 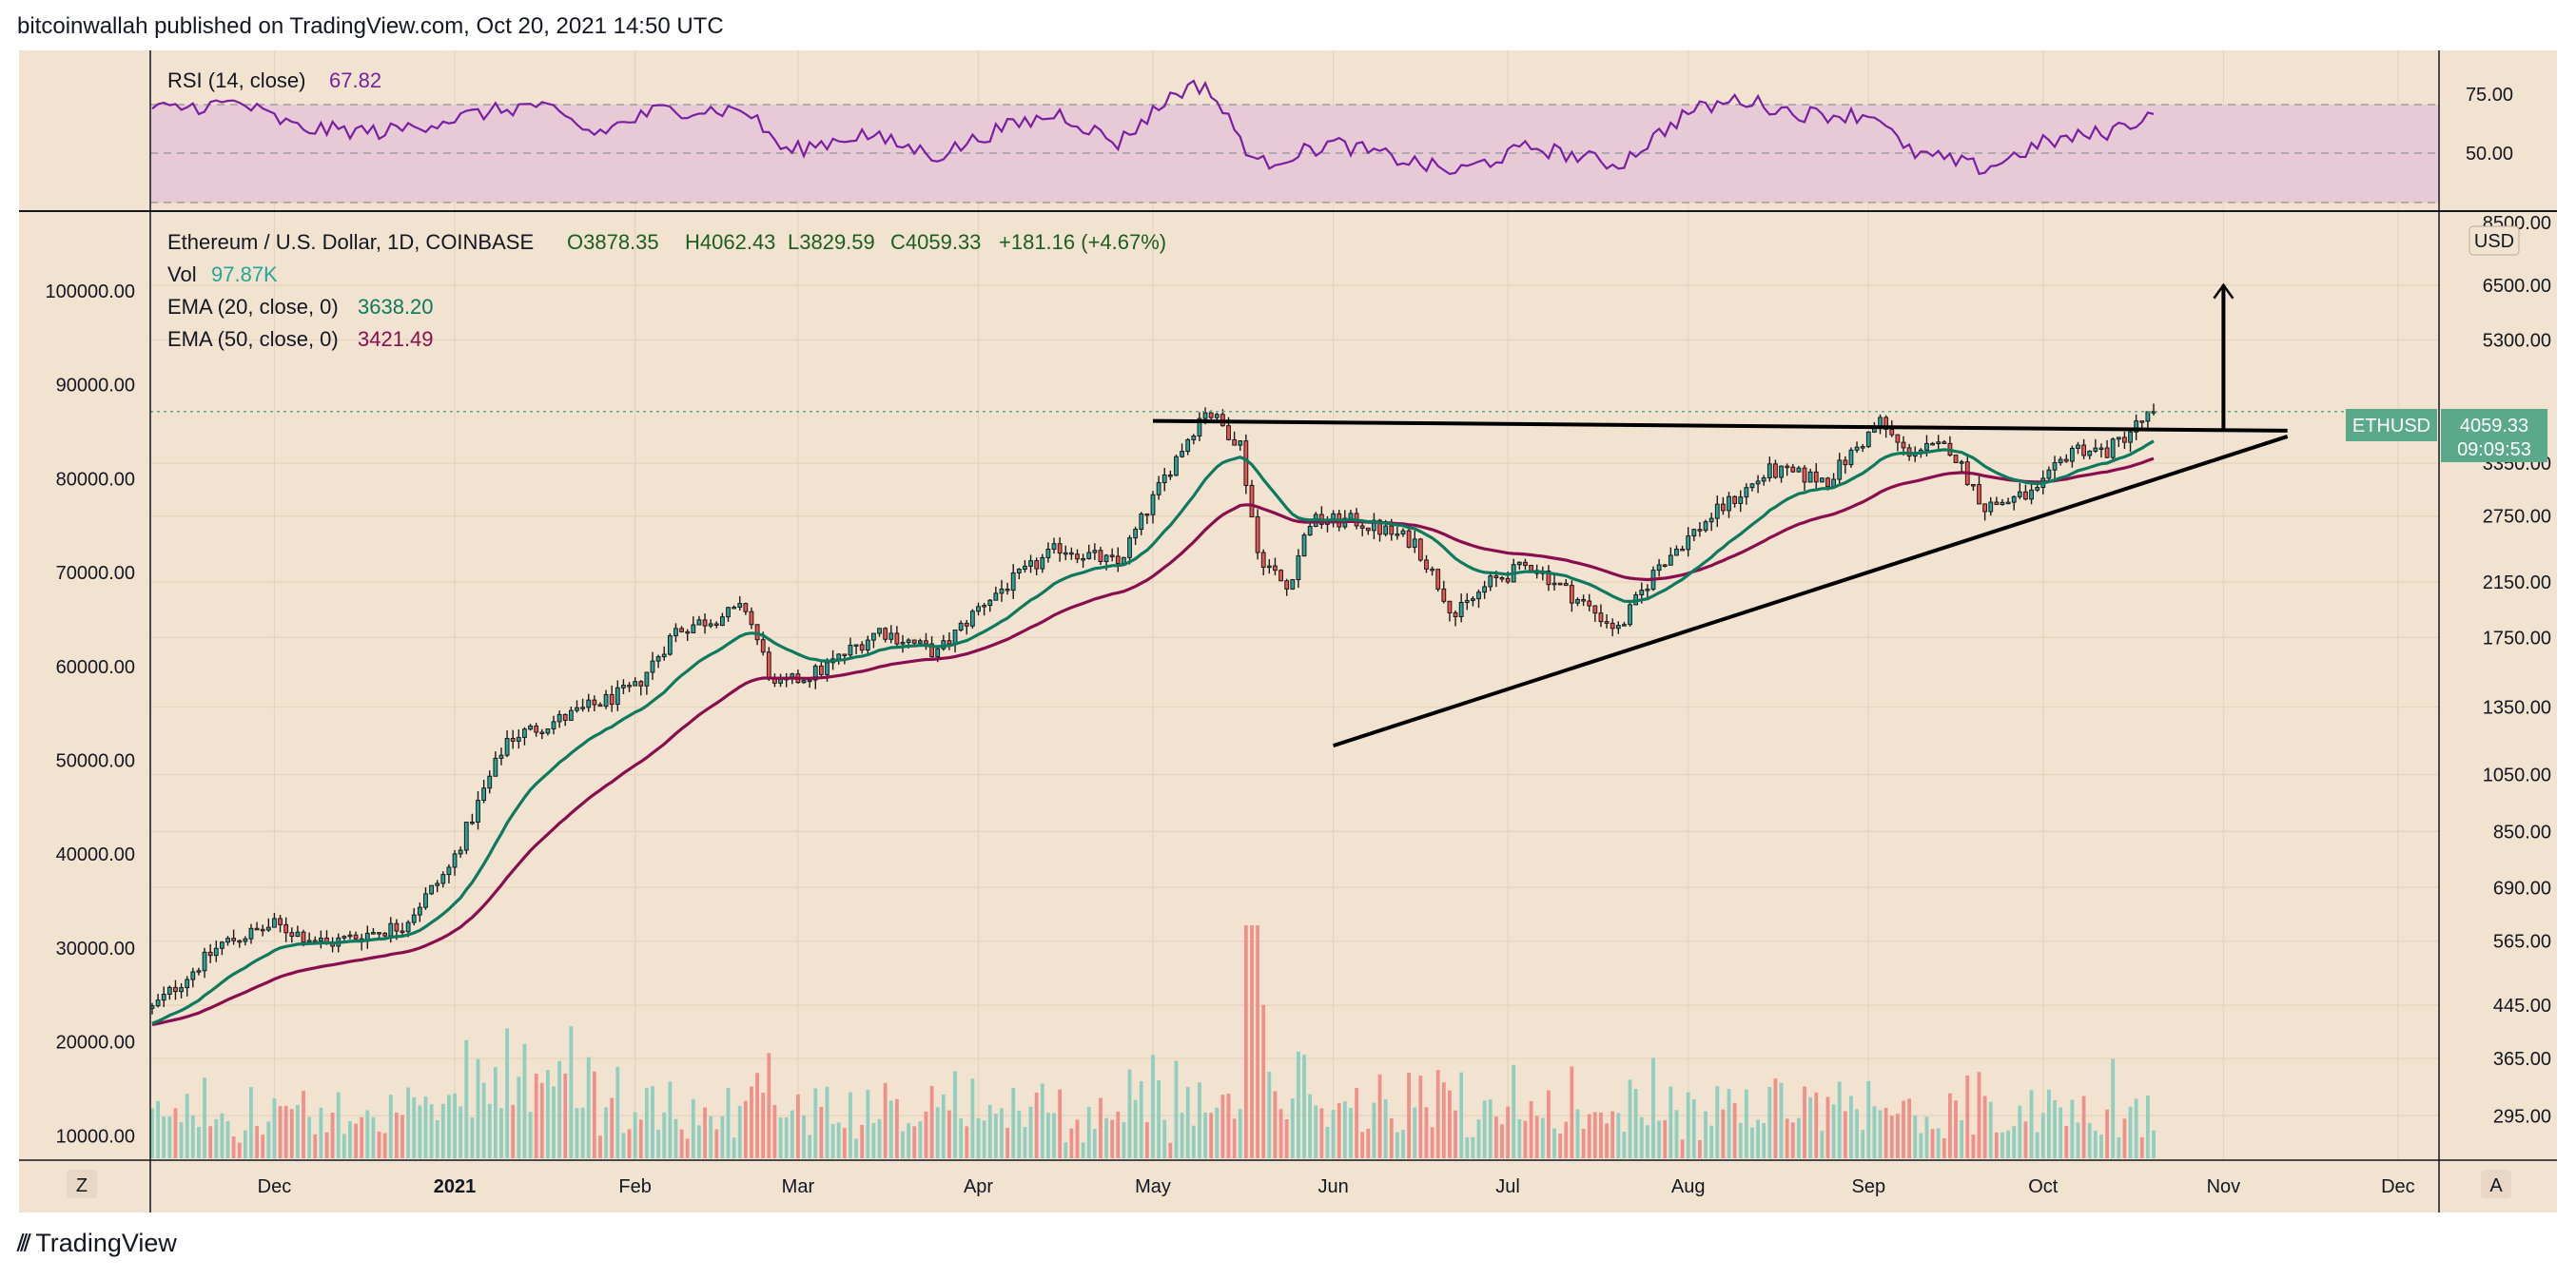 What do you see at coordinates (1295, 136) in the screenshot?
I see `rsi-pane: RSI (14, close) 67.82` at bounding box center [1295, 136].